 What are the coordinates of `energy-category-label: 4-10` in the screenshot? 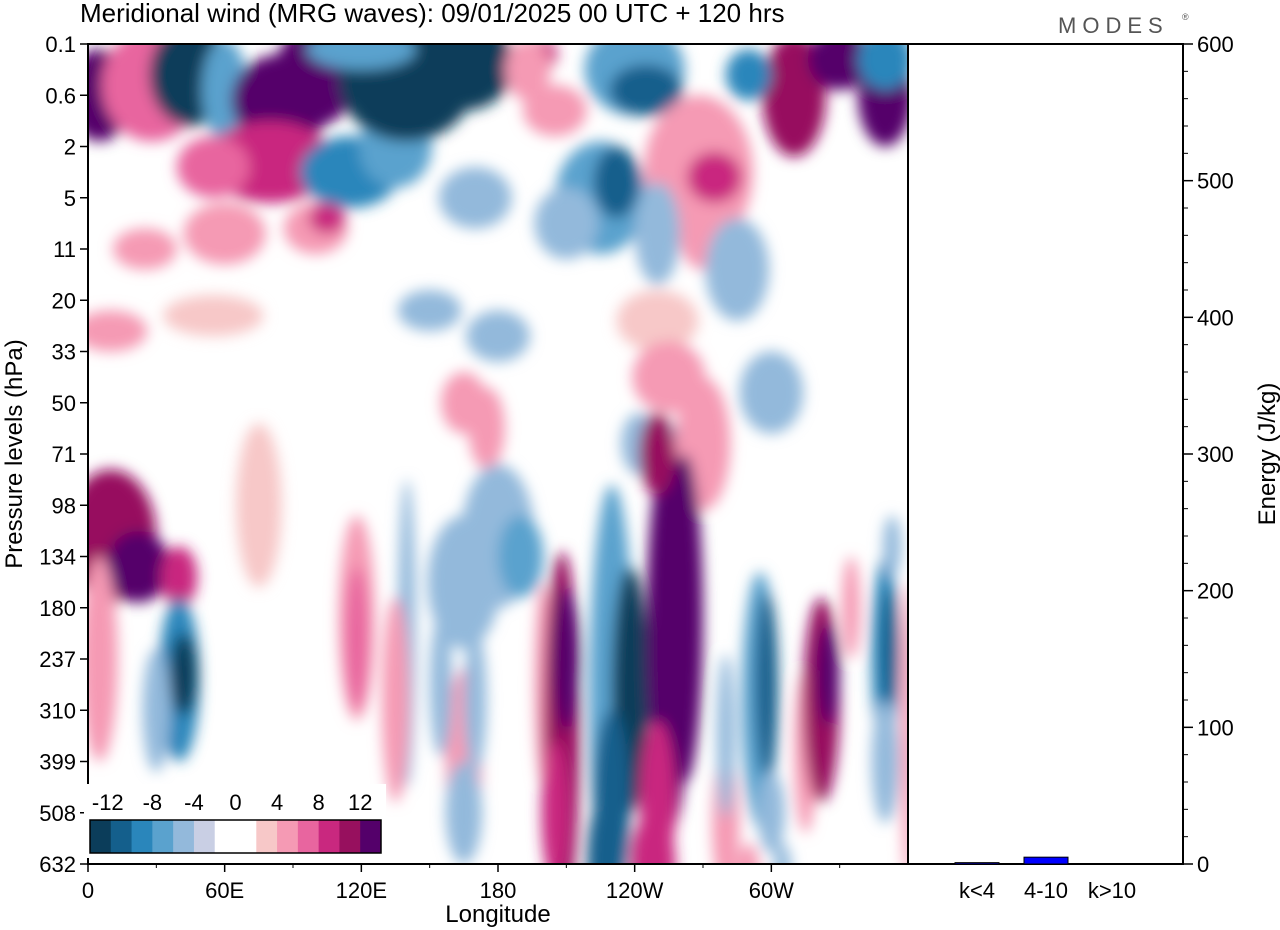 It's located at (1046, 890).